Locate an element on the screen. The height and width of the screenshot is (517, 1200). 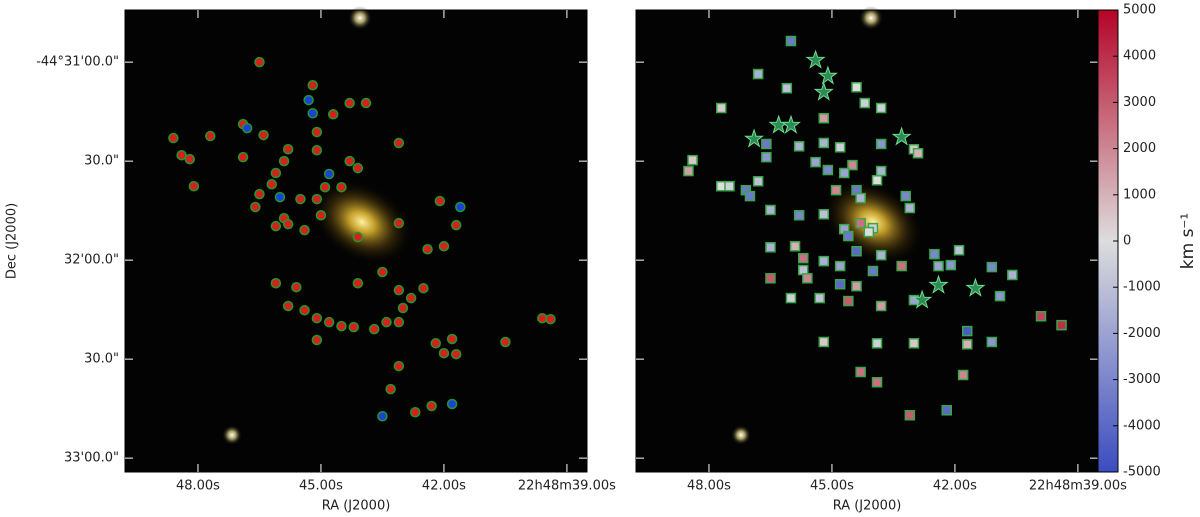
colorbar-tick-label: -2000 is located at coordinates (1142, 333).